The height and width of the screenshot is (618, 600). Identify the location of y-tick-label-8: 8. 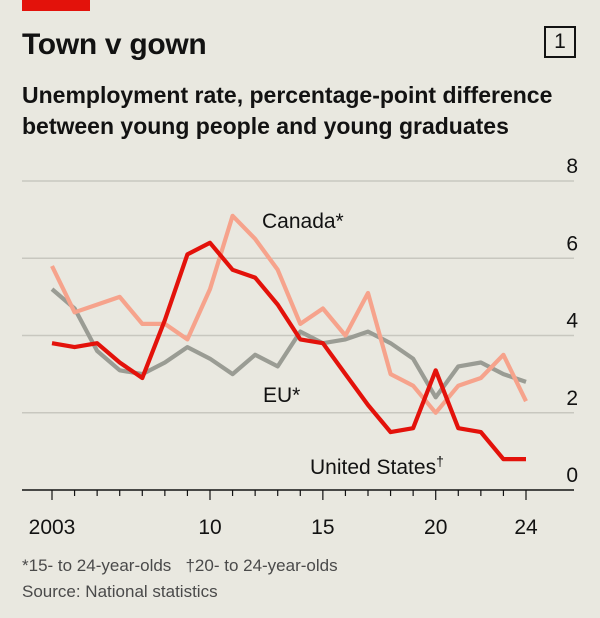
(572, 166).